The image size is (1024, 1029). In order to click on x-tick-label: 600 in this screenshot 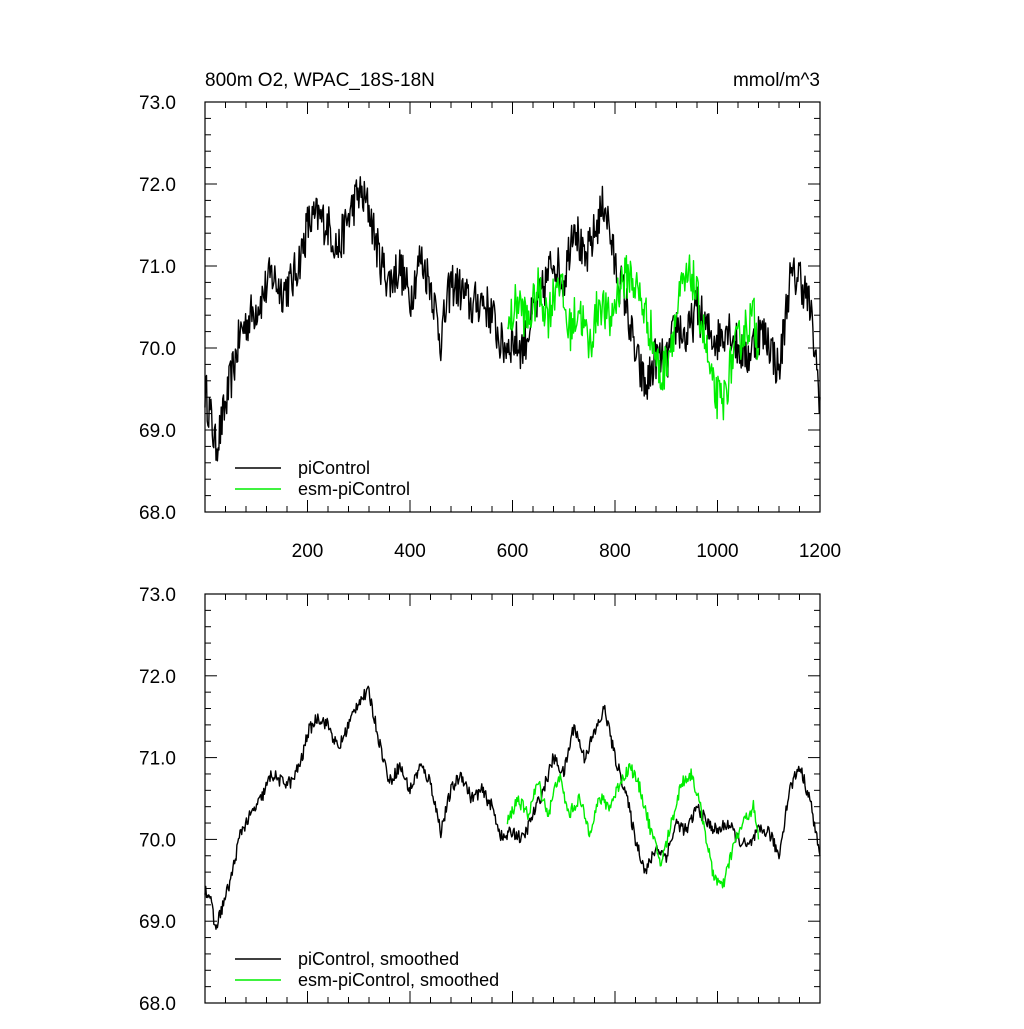, I will do `click(513, 551)`.